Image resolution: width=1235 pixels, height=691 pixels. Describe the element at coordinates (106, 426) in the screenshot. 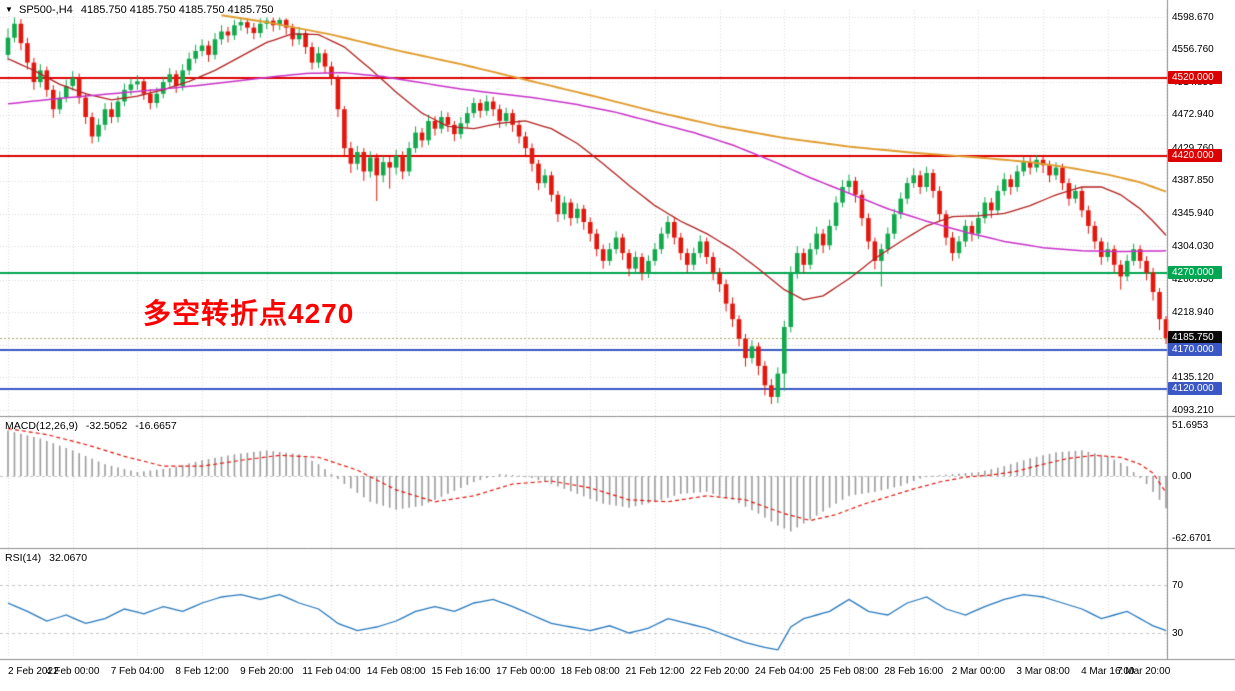

I see `macd-main-value: -32.5052` at that location.